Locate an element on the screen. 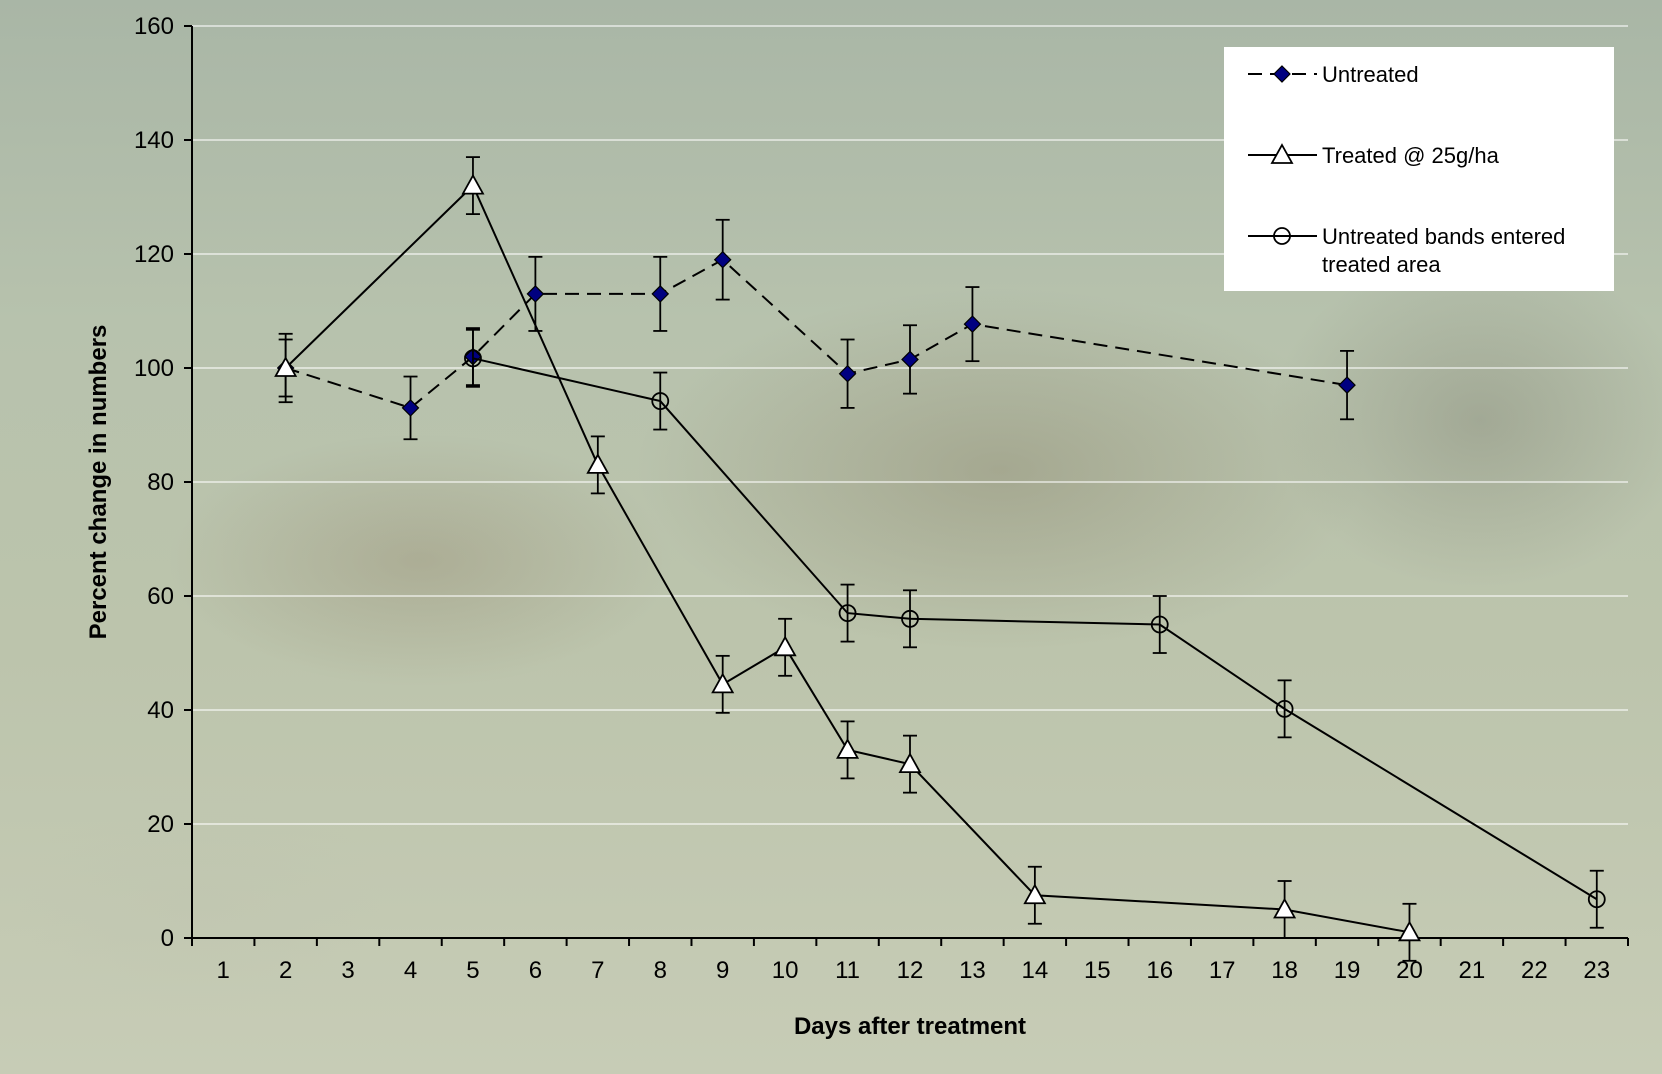 The width and height of the screenshot is (1662, 1074). y-tick-label: 120 is located at coordinates (154, 254).